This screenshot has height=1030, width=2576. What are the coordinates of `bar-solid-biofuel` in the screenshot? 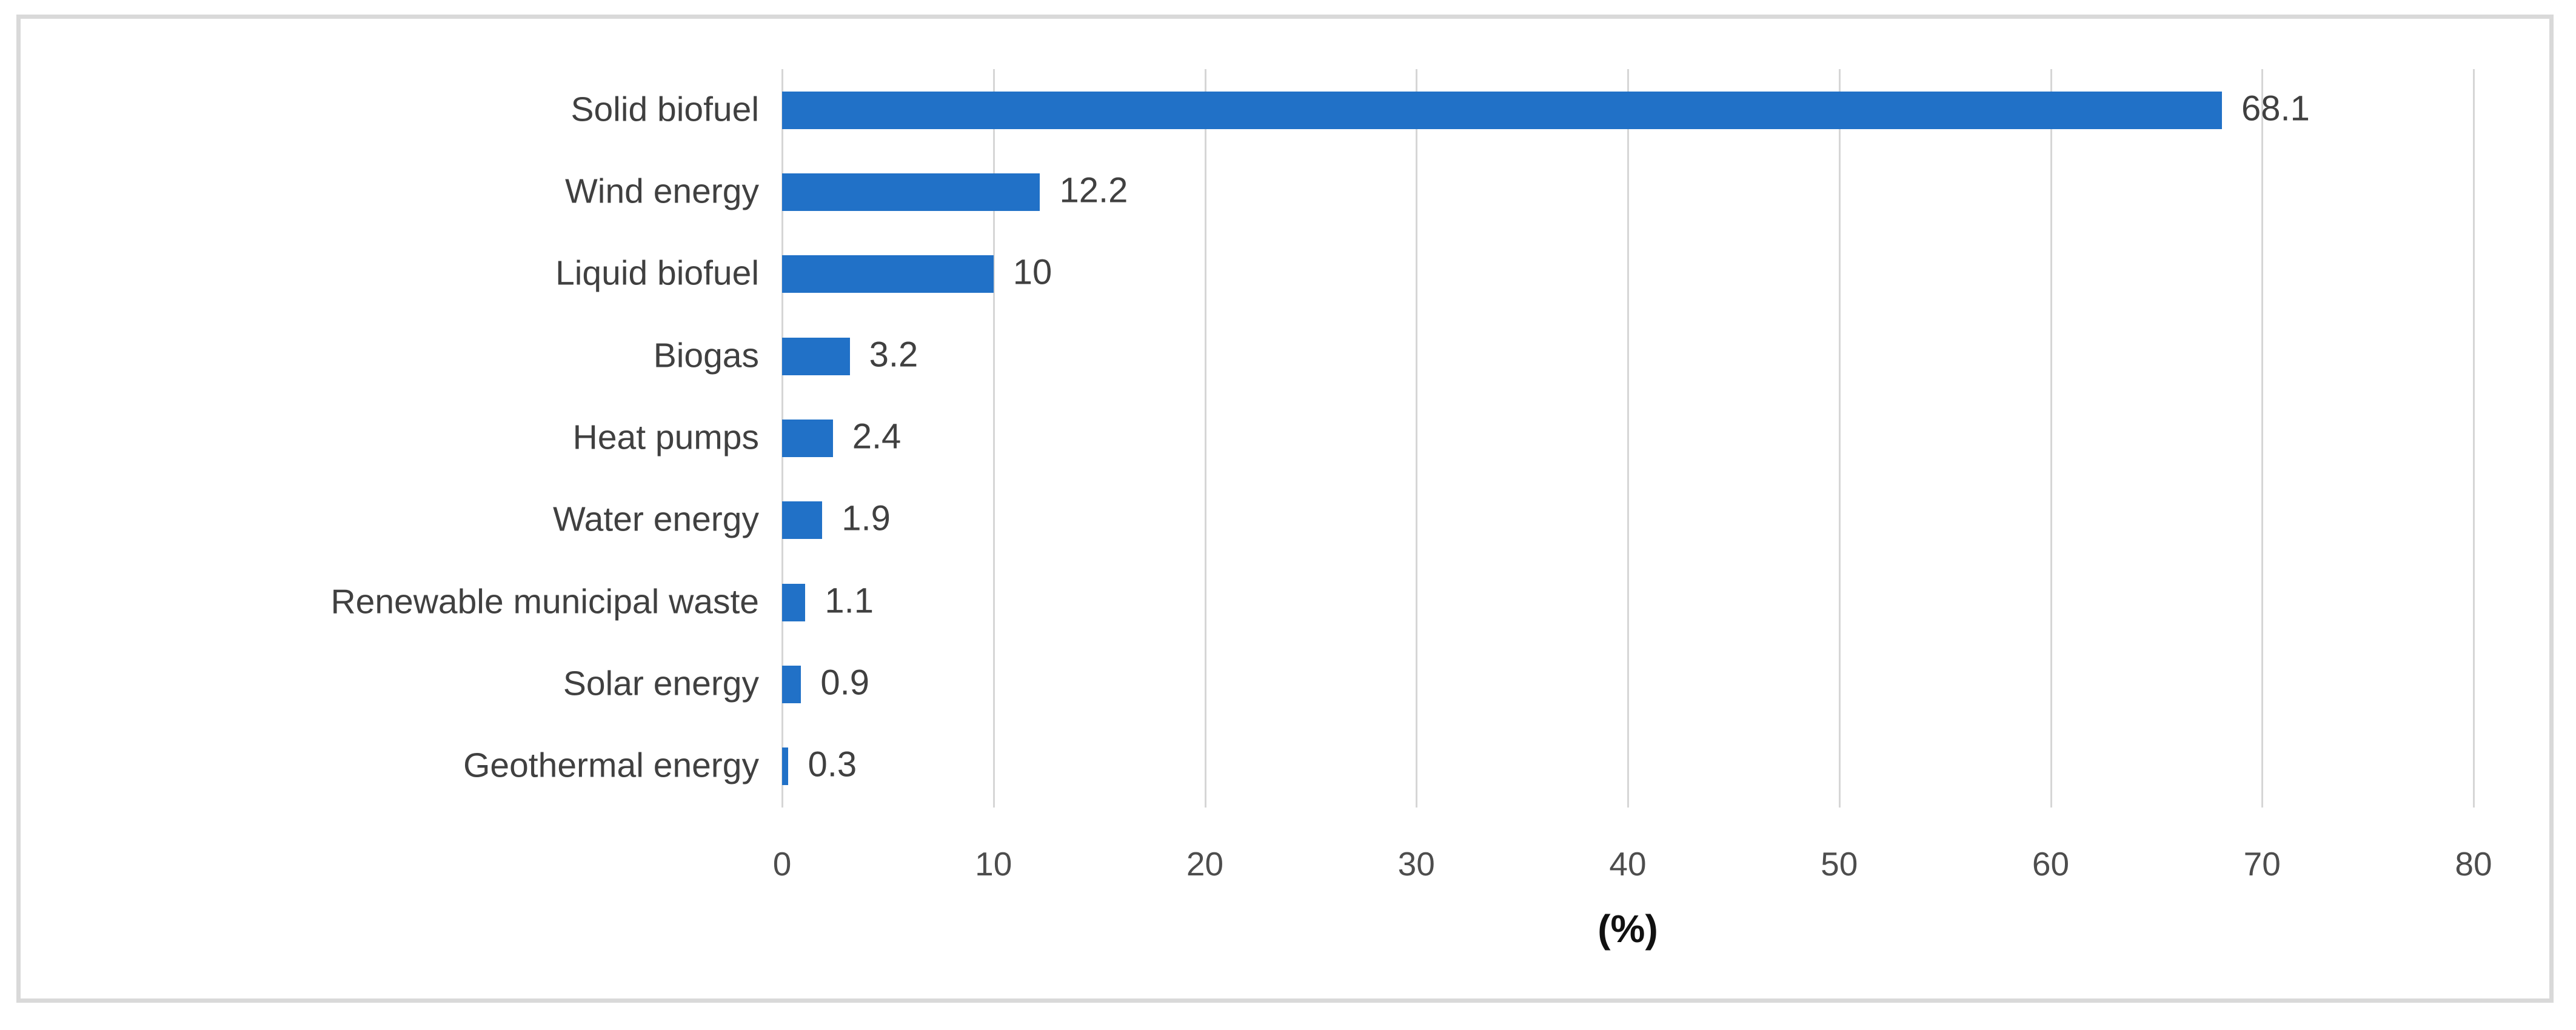 It's located at (1502, 110).